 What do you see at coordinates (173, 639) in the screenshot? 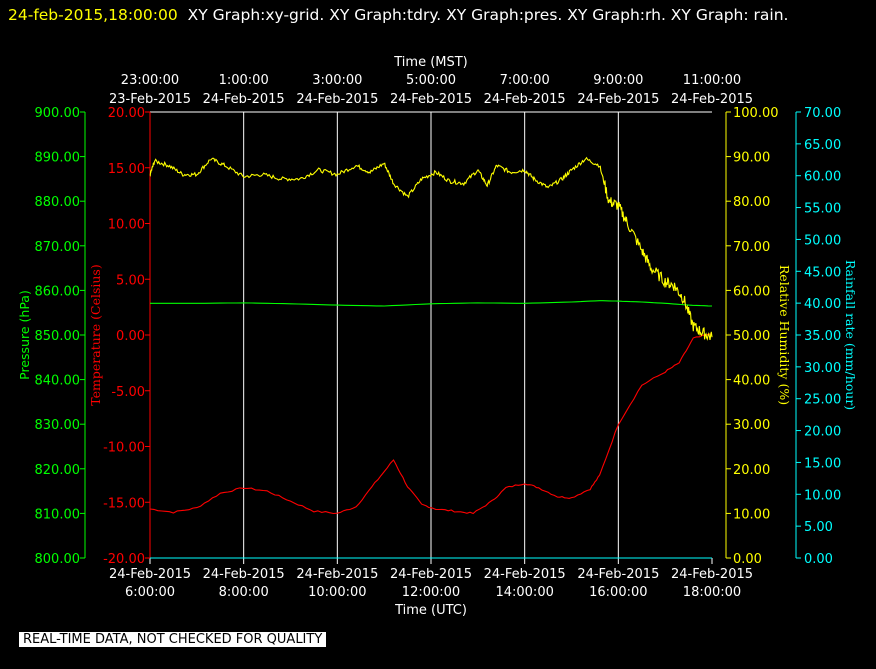
I see `quality-disclaimer: REAL-TIME DATA, NOT CHECKED FOR QUALITY` at bounding box center [173, 639].